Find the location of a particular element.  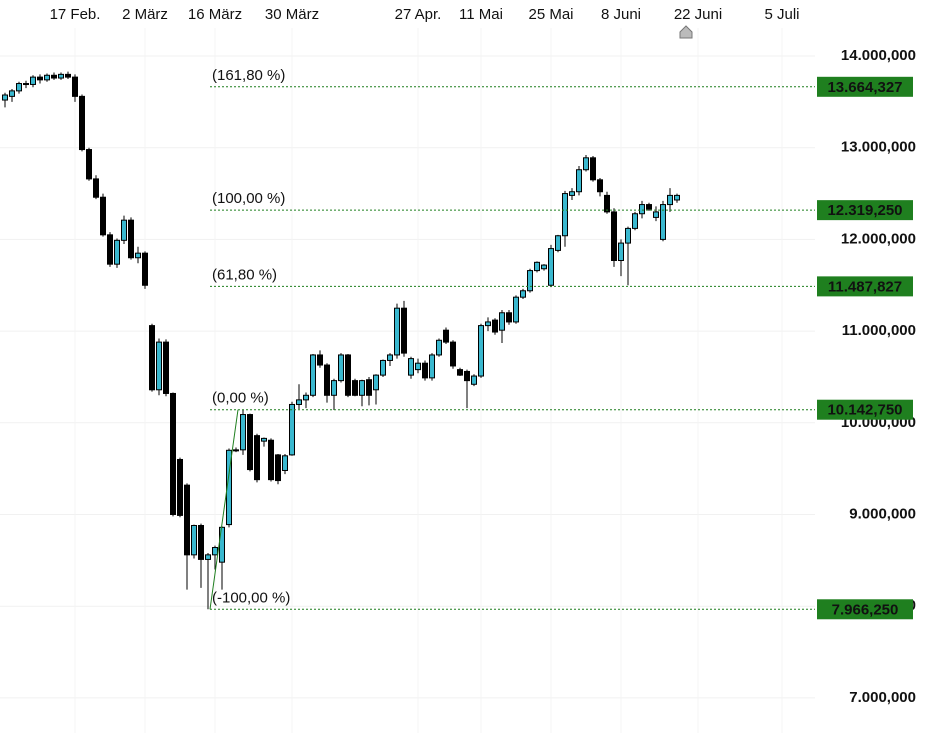

x-tick-label: 11 Mai is located at coordinates (481, 14).